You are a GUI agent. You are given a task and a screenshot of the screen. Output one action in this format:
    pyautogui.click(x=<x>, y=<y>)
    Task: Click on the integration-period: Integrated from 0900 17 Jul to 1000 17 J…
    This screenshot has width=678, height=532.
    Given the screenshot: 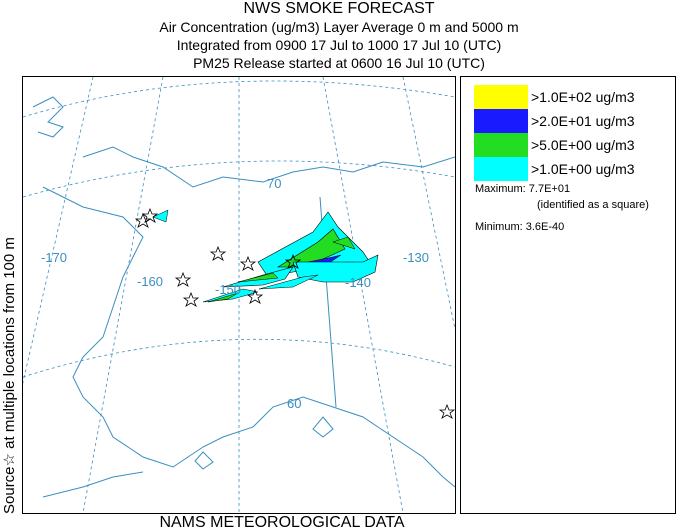 What is the action you would take?
    pyautogui.click(x=339, y=45)
    